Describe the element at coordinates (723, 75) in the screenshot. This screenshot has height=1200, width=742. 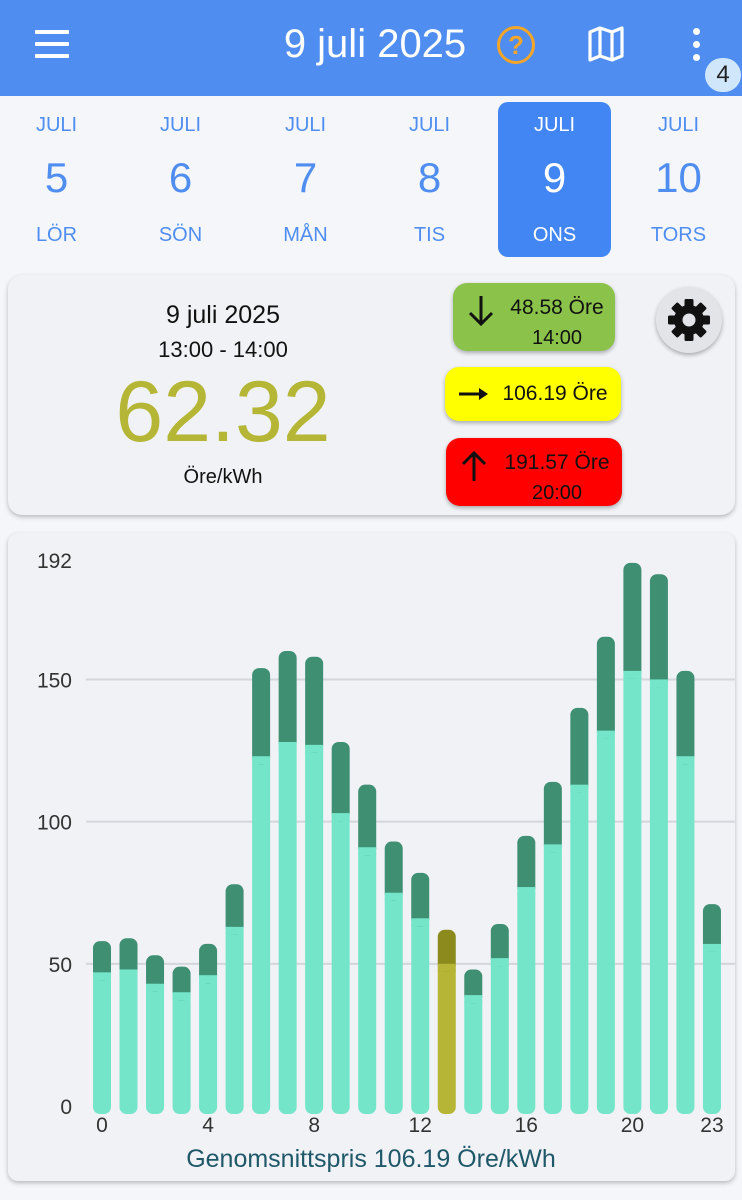
I see `notification-badge: 4` at that location.